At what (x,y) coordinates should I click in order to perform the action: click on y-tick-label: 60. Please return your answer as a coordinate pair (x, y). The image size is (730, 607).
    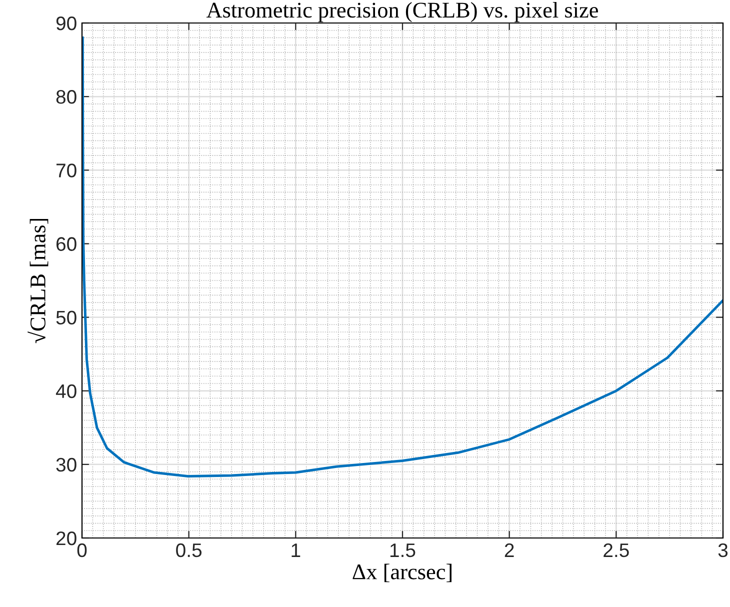
    Looking at the image, I should click on (66, 244).